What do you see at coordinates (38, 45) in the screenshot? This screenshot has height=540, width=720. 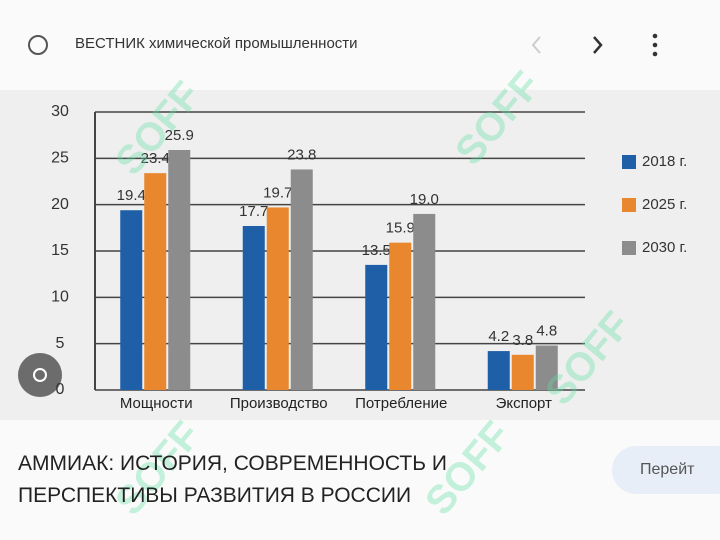 I see `globe-icon` at bounding box center [38, 45].